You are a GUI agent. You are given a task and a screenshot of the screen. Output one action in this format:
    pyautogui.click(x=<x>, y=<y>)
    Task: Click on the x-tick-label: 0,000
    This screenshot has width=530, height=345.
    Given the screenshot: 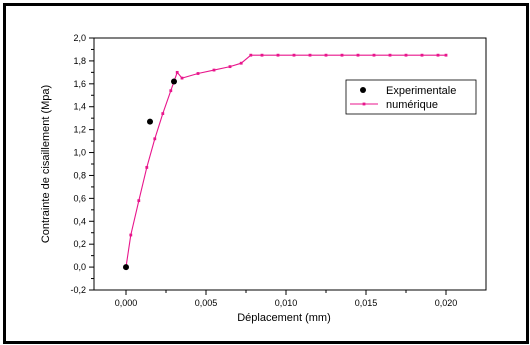 What is the action you would take?
    pyautogui.click(x=126, y=303)
    